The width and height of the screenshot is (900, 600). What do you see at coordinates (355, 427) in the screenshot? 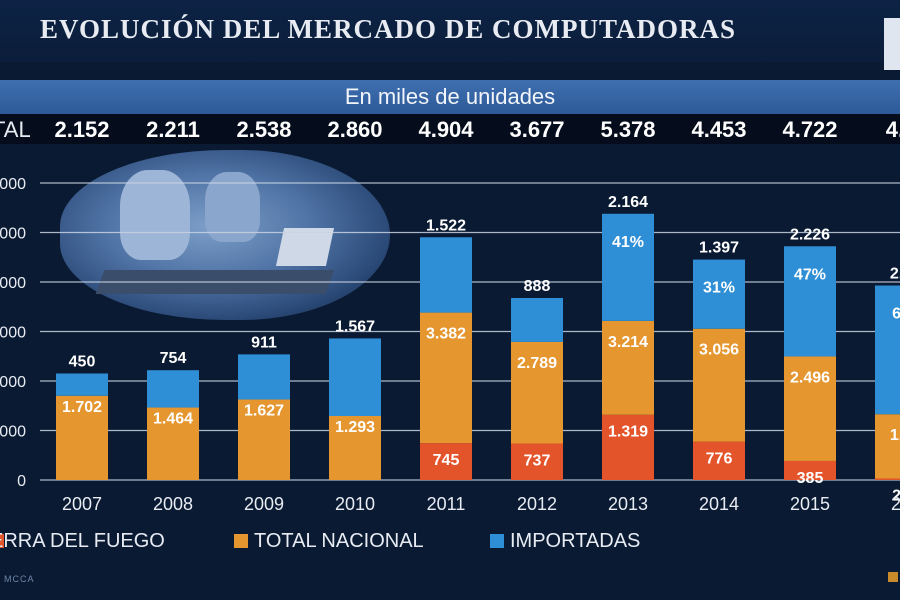
I see `data-label: 1.293` at bounding box center [355, 427].